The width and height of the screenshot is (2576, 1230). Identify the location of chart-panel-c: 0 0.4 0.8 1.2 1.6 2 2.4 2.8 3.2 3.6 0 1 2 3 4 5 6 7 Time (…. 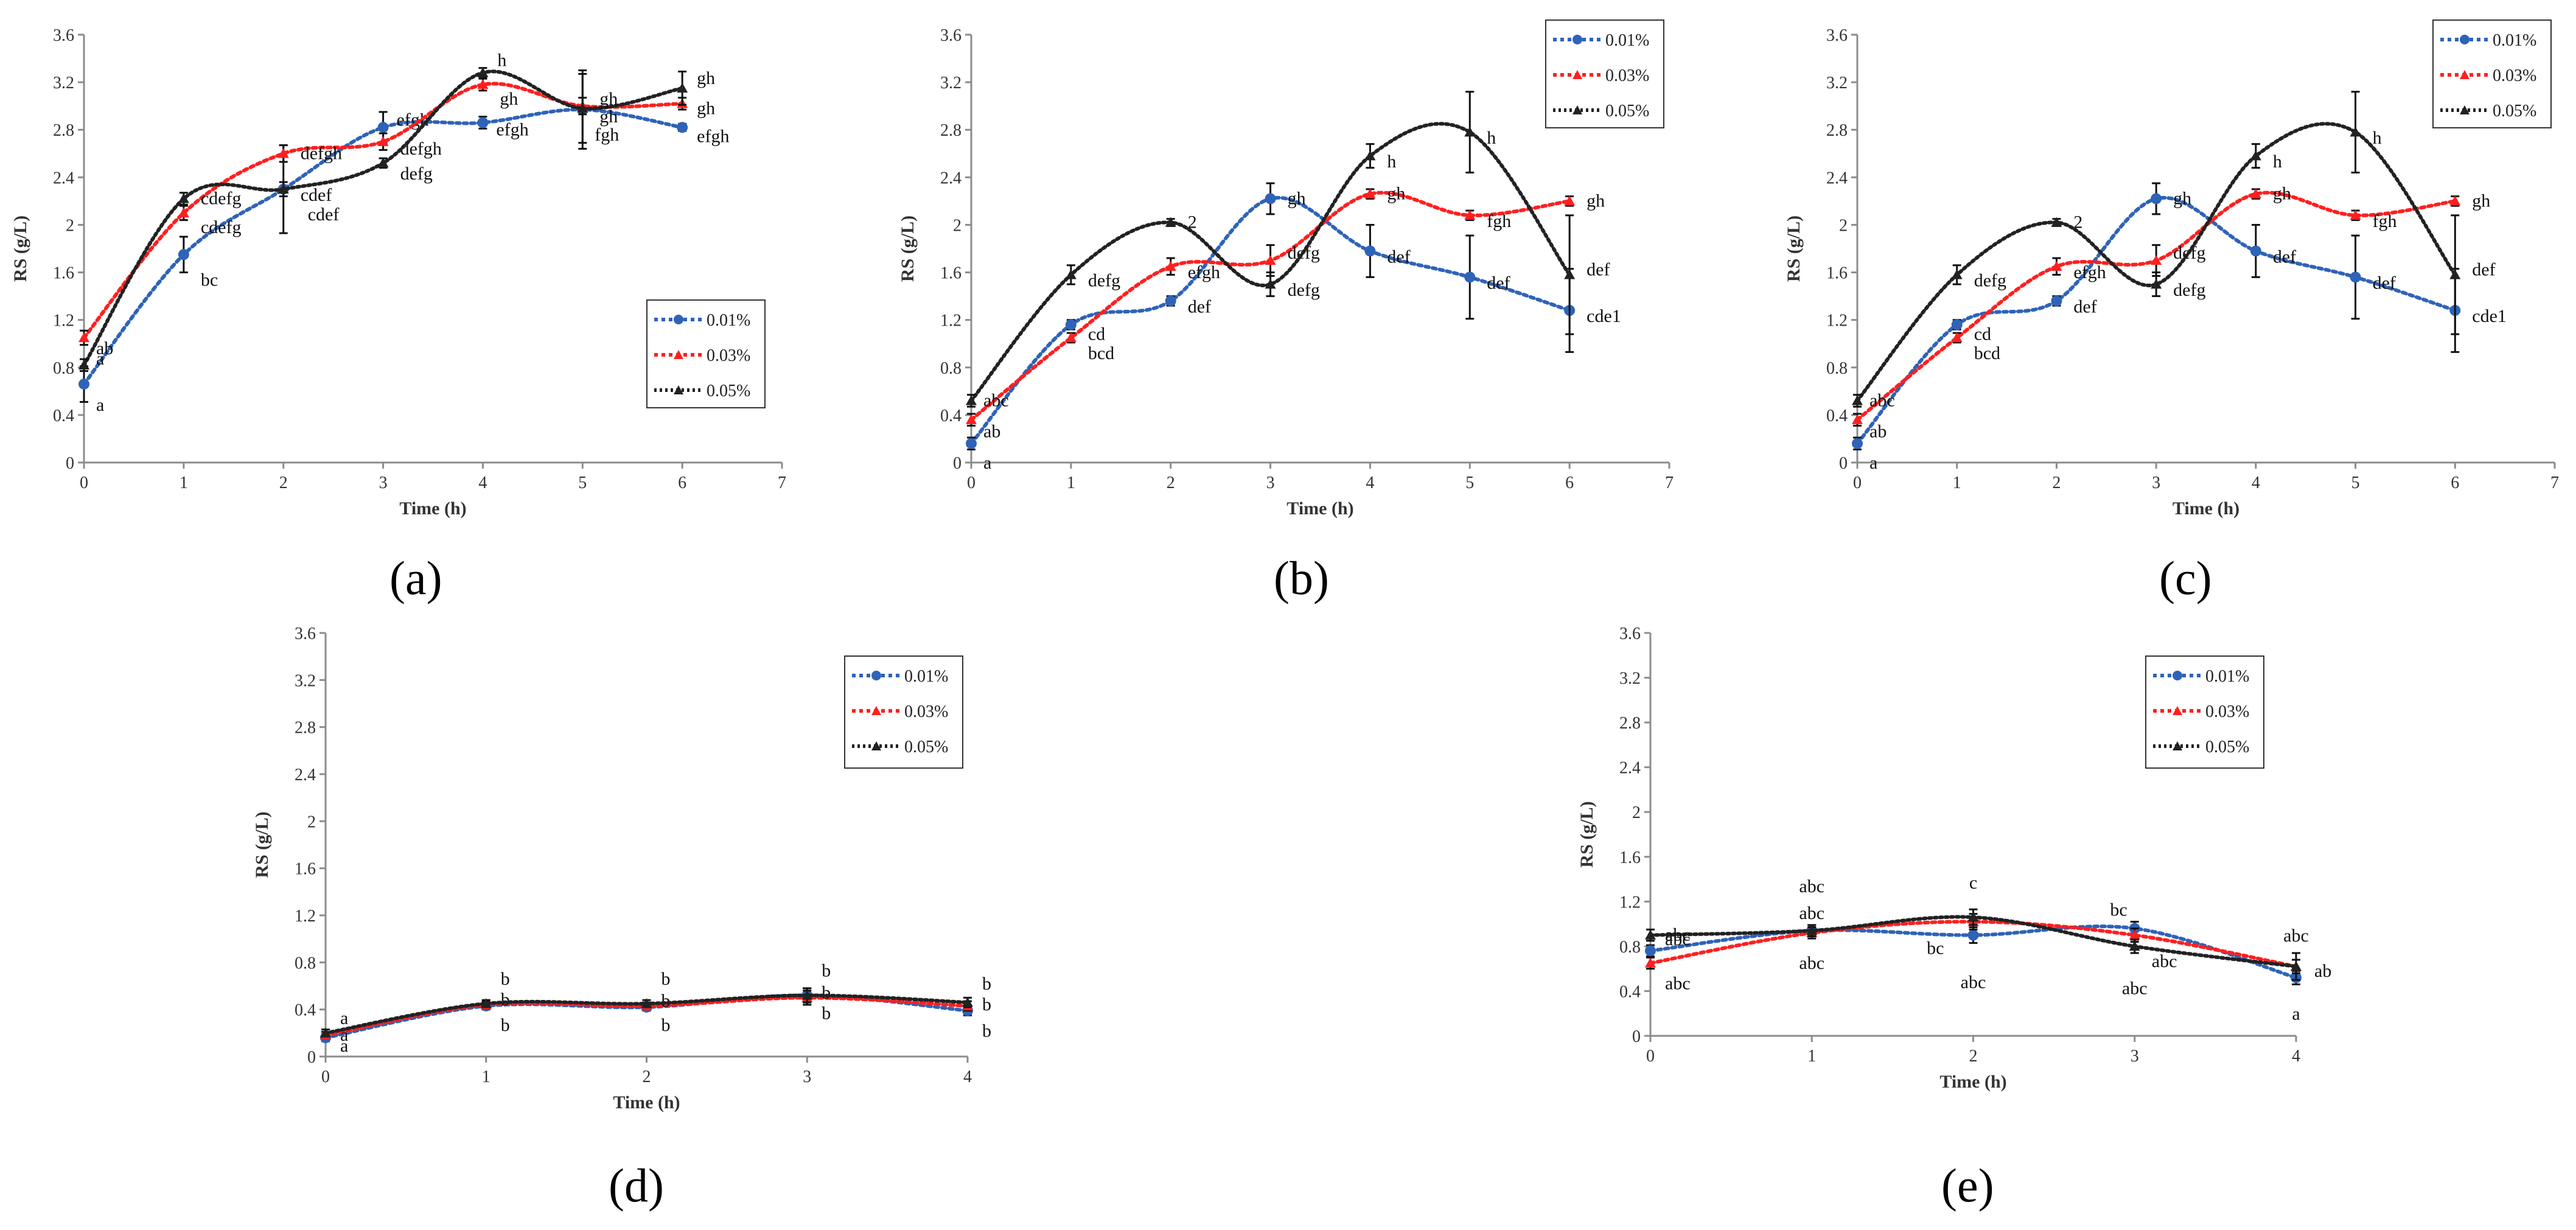
(2171, 269).